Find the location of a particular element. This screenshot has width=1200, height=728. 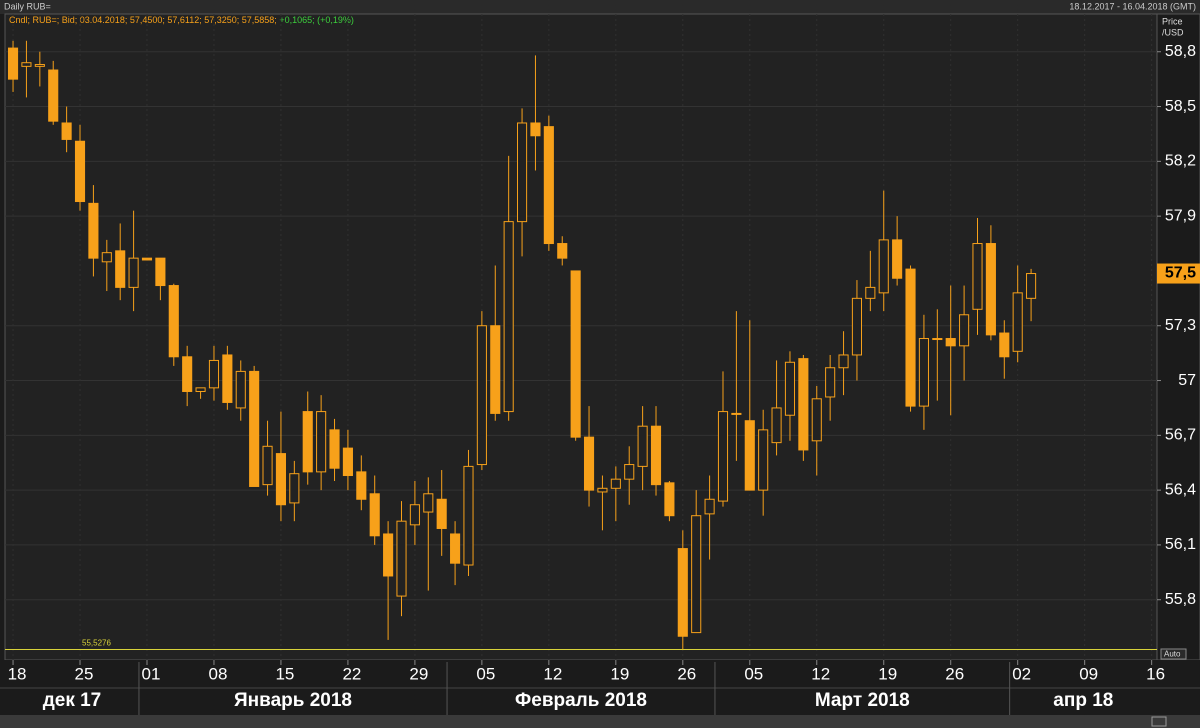

last-price-box is located at coordinates (1178, 273).